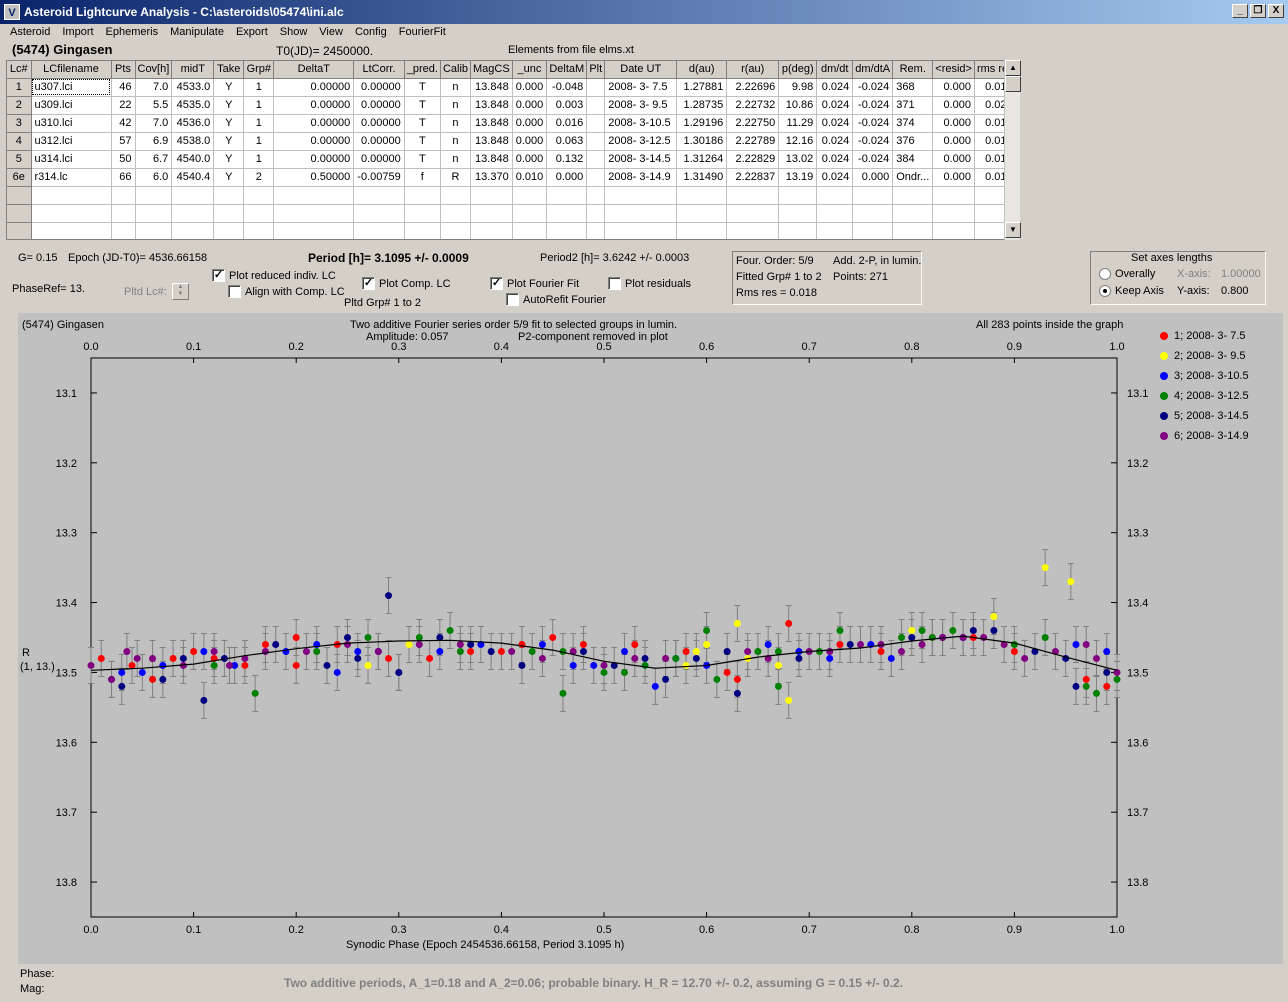 This screenshot has height=1002, width=1288. I want to click on table-cell: -0.048, so click(567, 87).